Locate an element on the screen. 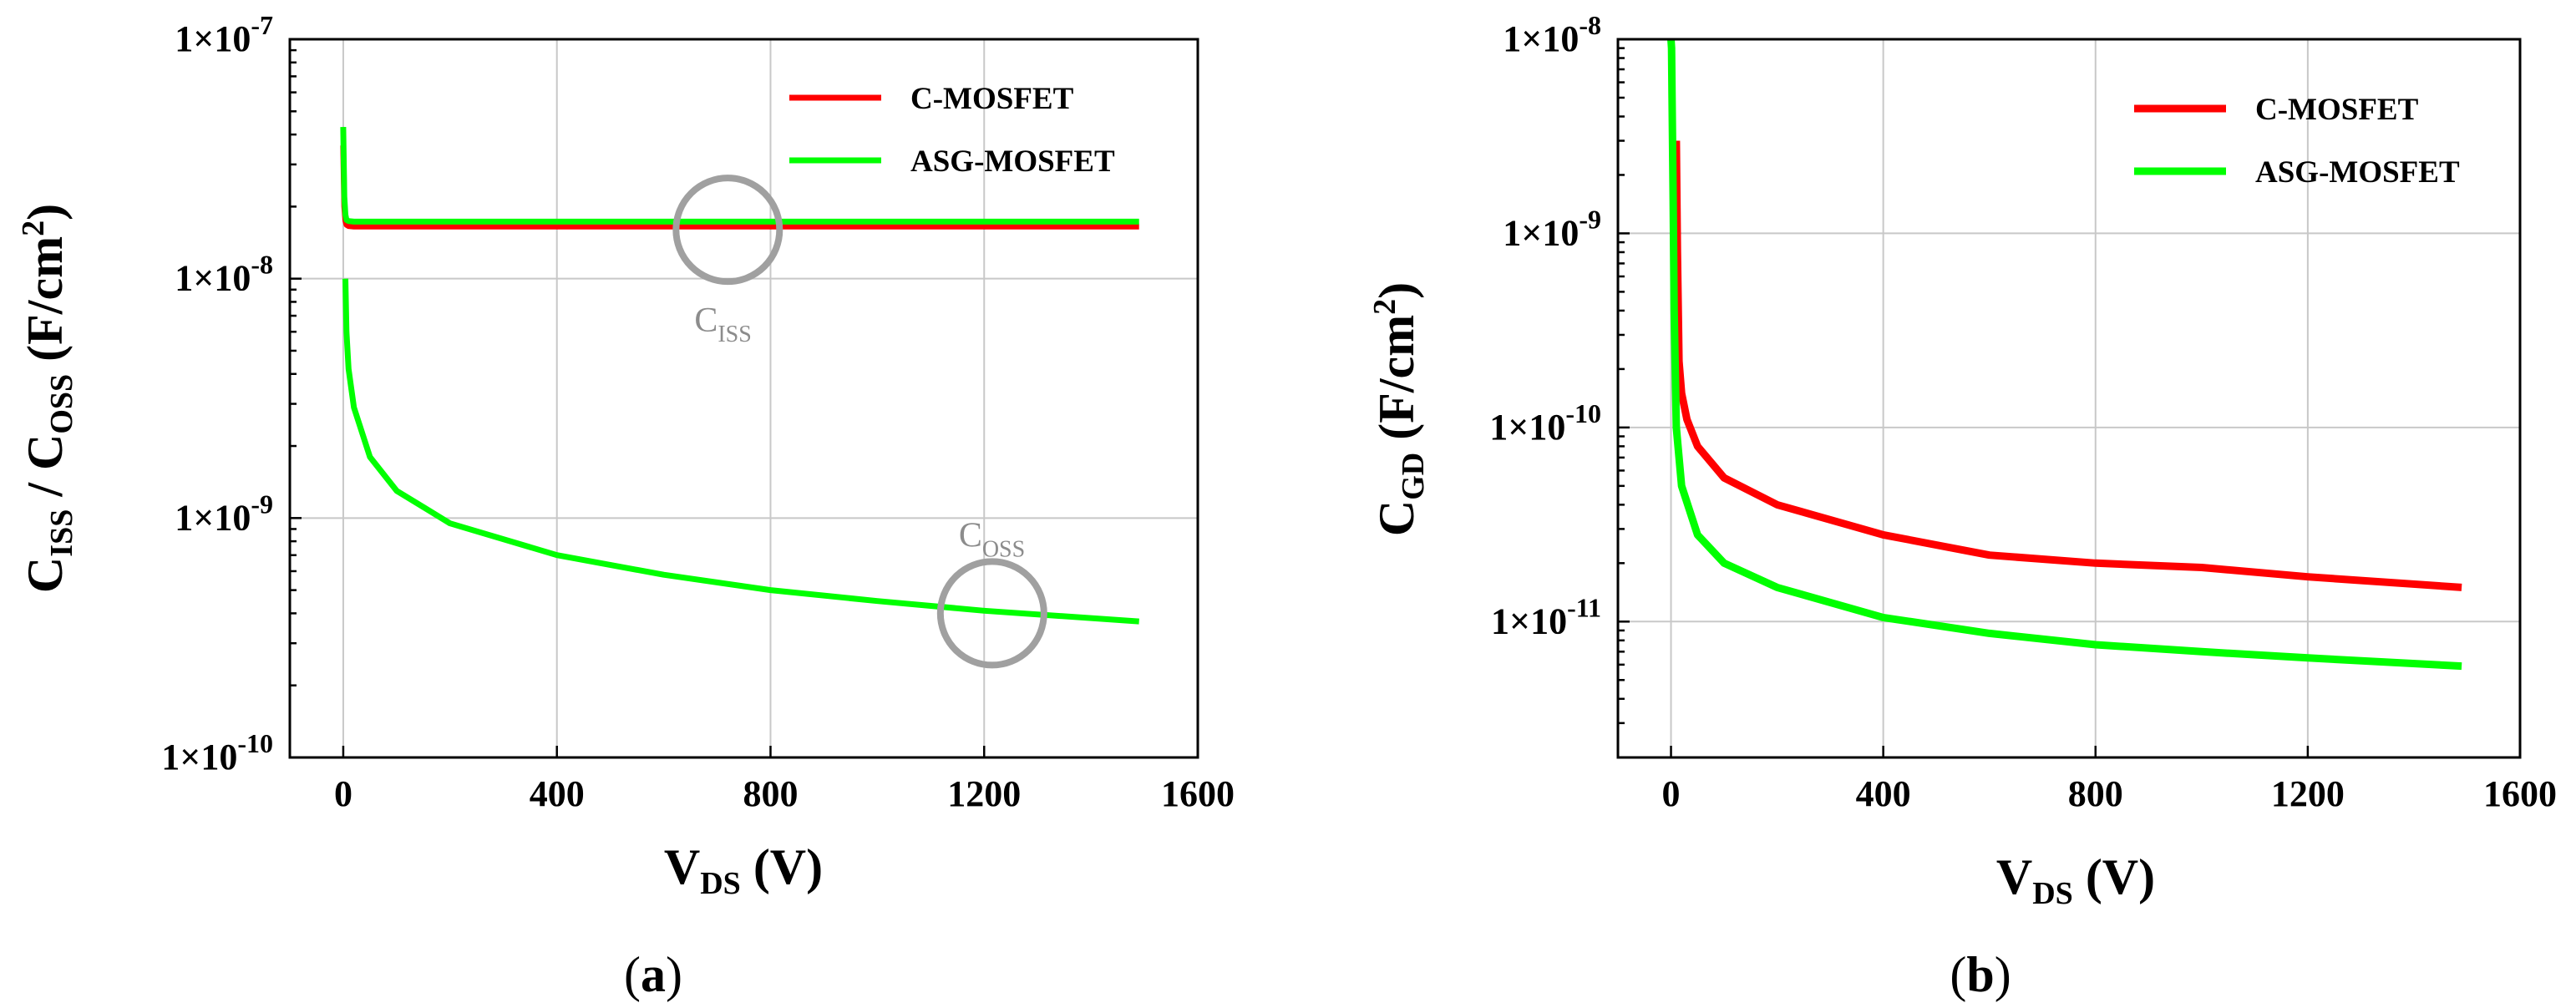 This screenshot has width=2576, height=1008. a-x-tick-label: 1200 is located at coordinates (984, 793).